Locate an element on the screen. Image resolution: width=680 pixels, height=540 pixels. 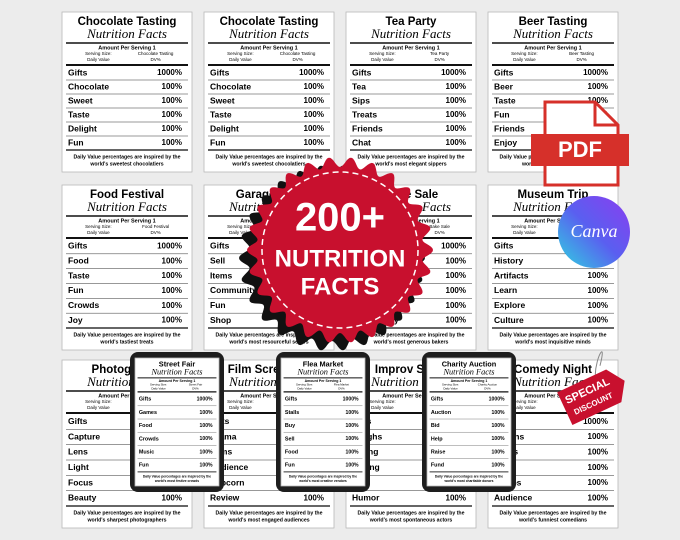
card-title: Tea Party is located at coordinates (412, 22).